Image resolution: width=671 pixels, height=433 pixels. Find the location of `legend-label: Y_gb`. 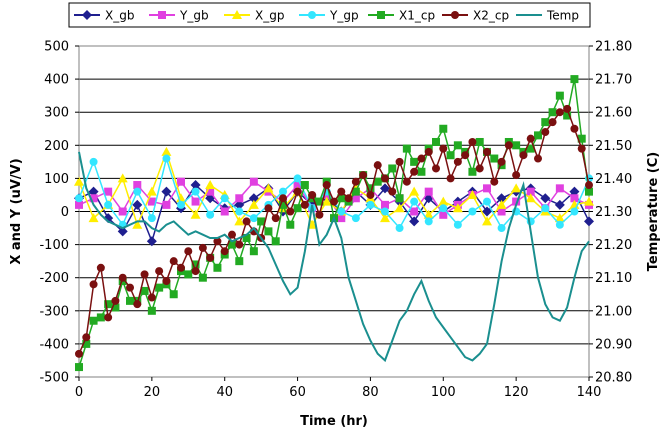

legend-label: Y_gb is located at coordinates (194, 16).